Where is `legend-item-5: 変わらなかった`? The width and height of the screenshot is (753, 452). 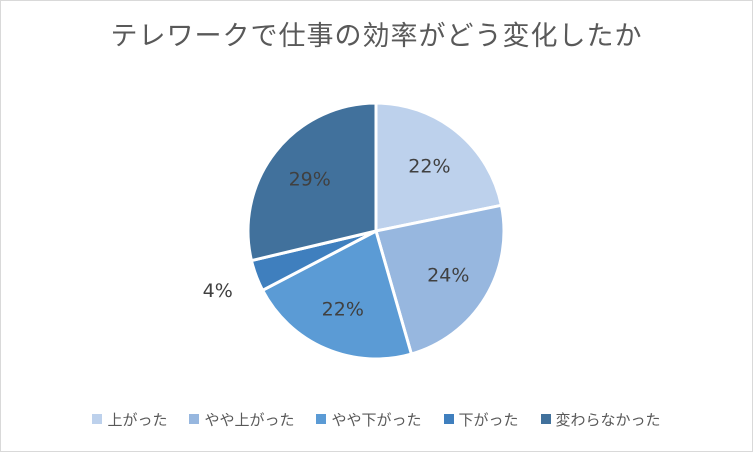 legend-item-5: 変わらなかった is located at coordinates (600, 419).